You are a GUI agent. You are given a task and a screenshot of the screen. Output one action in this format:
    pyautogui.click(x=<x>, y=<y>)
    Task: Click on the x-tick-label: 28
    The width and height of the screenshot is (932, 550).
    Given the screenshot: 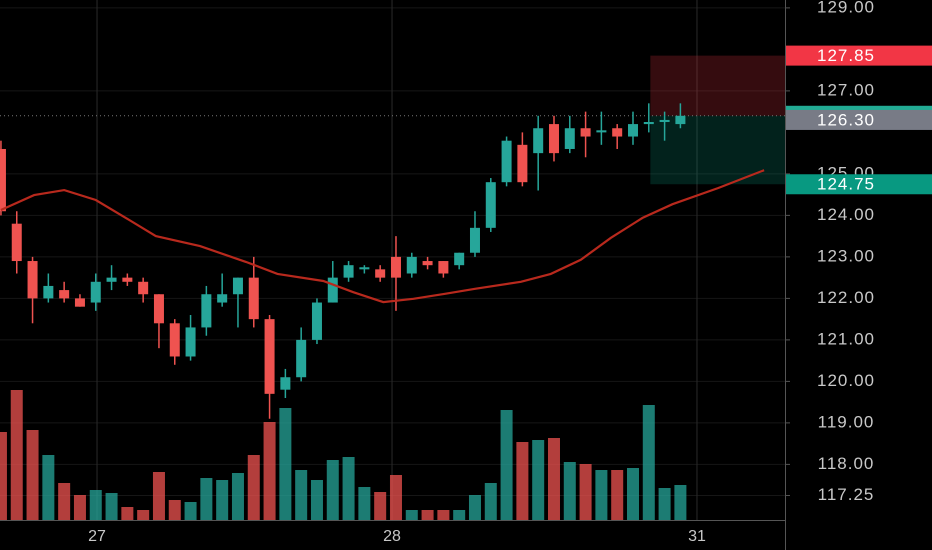 What is the action you would take?
    pyautogui.click(x=392, y=536)
    